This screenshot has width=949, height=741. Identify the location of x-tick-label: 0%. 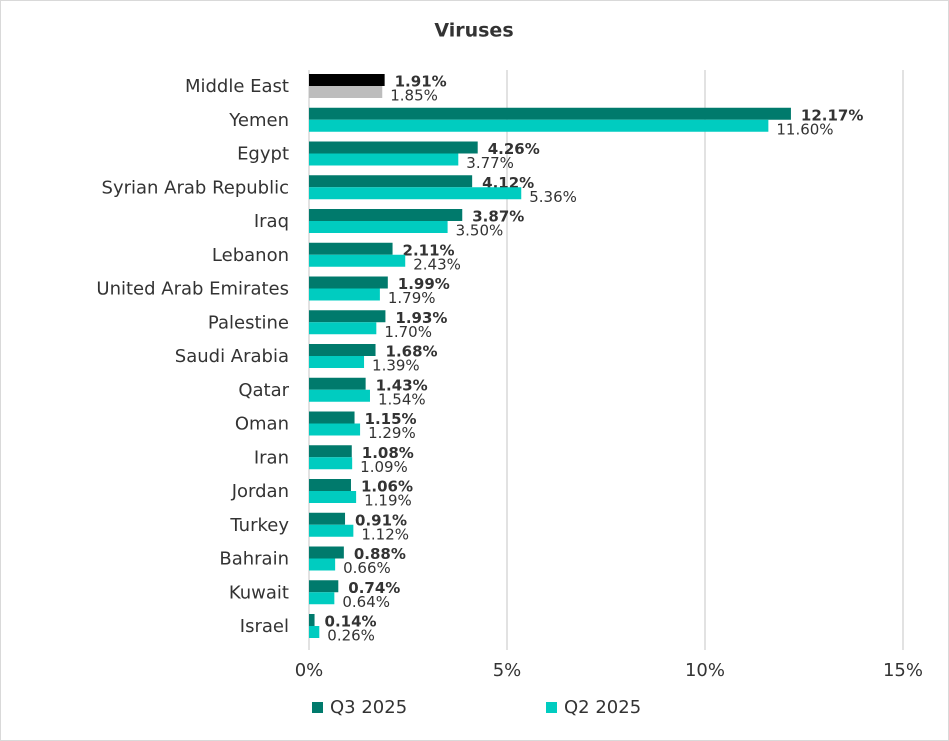
(309, 670).